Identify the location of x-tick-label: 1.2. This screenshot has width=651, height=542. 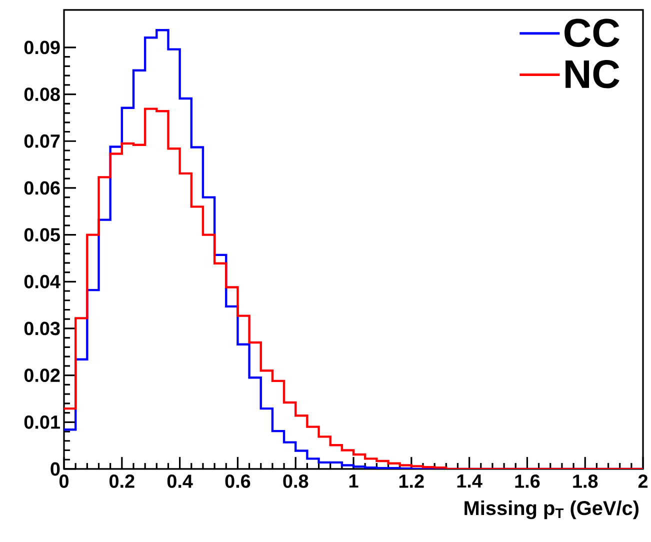
(411, 481).